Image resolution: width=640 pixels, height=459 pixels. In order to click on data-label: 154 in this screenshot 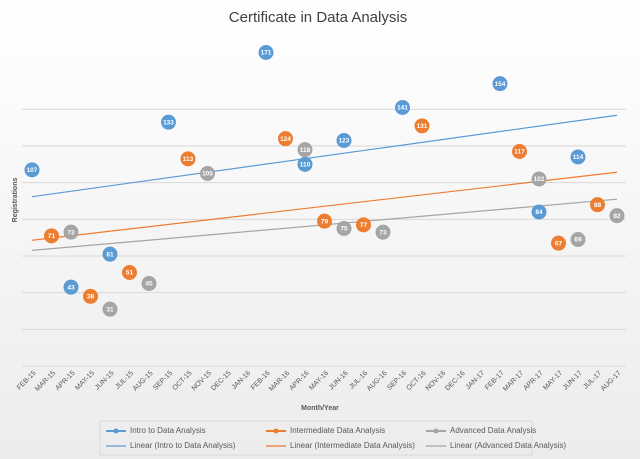, I will do `click(500, 84)`.